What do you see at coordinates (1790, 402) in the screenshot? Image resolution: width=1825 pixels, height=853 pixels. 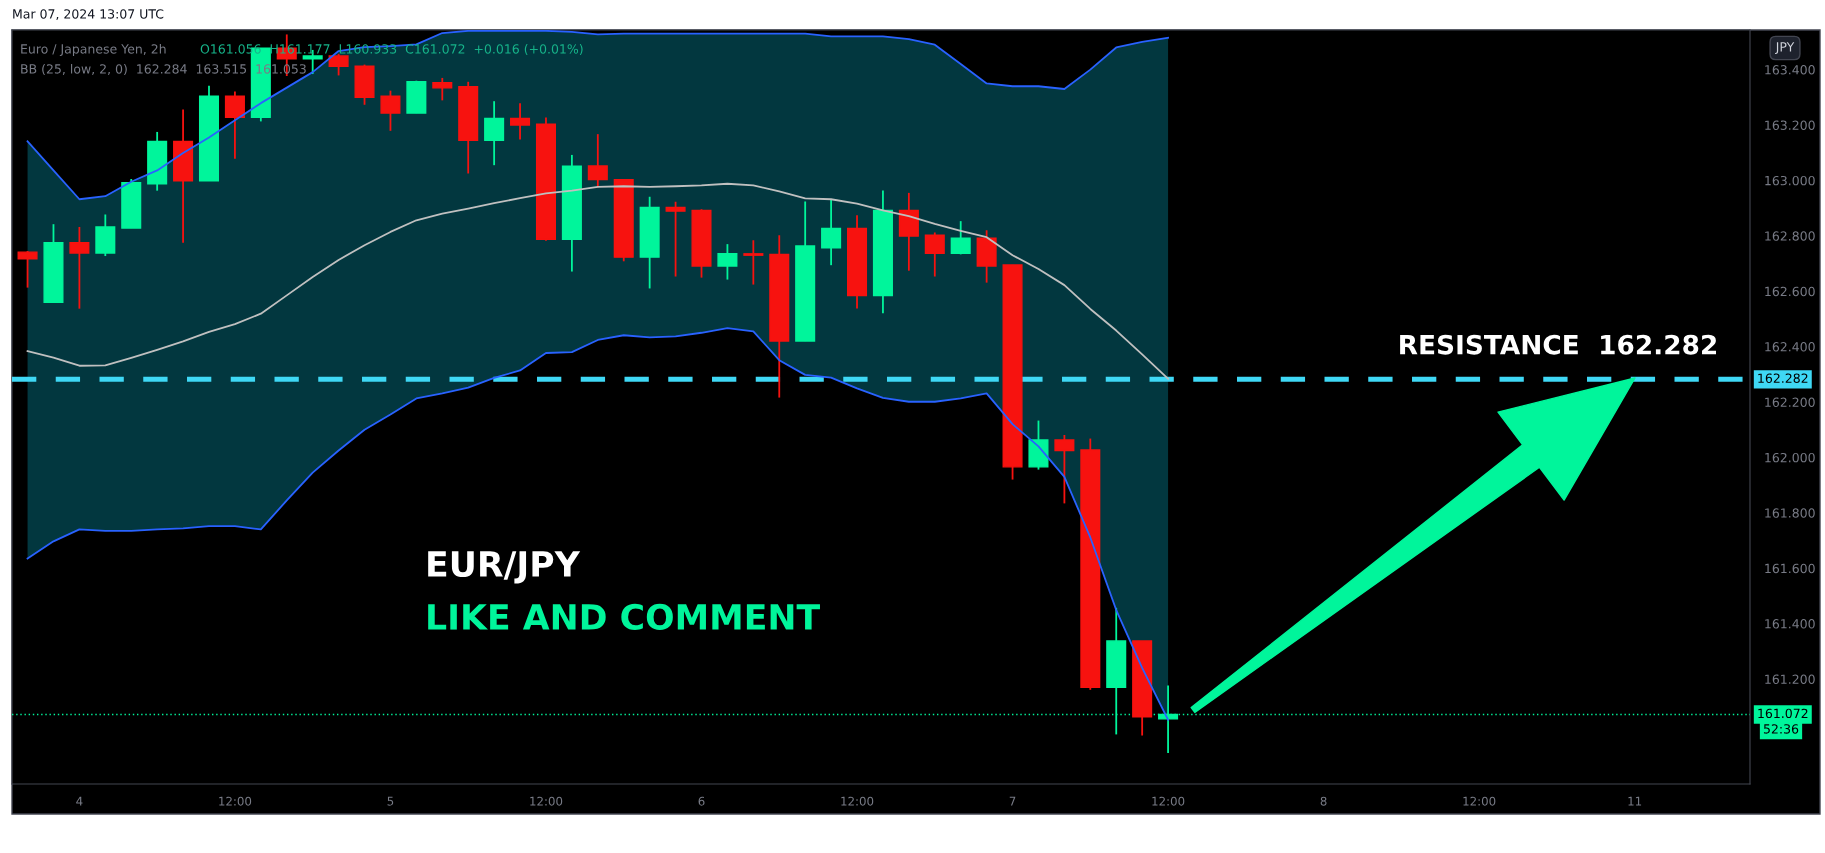 I see `y-tick-label: 162.200` at bounding box center [1790, 402].